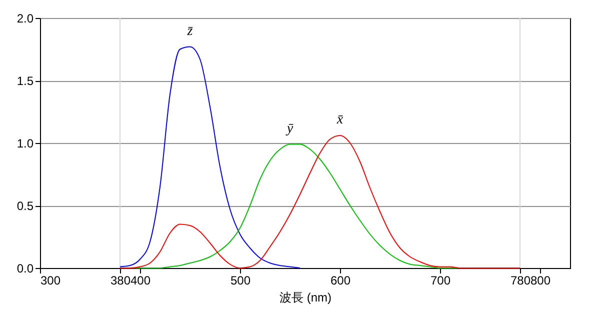  What do you see at coordinates (25, 81) in the screenshot?
I see `y-tick-label: 1.5` at bounding box center [25, 81].